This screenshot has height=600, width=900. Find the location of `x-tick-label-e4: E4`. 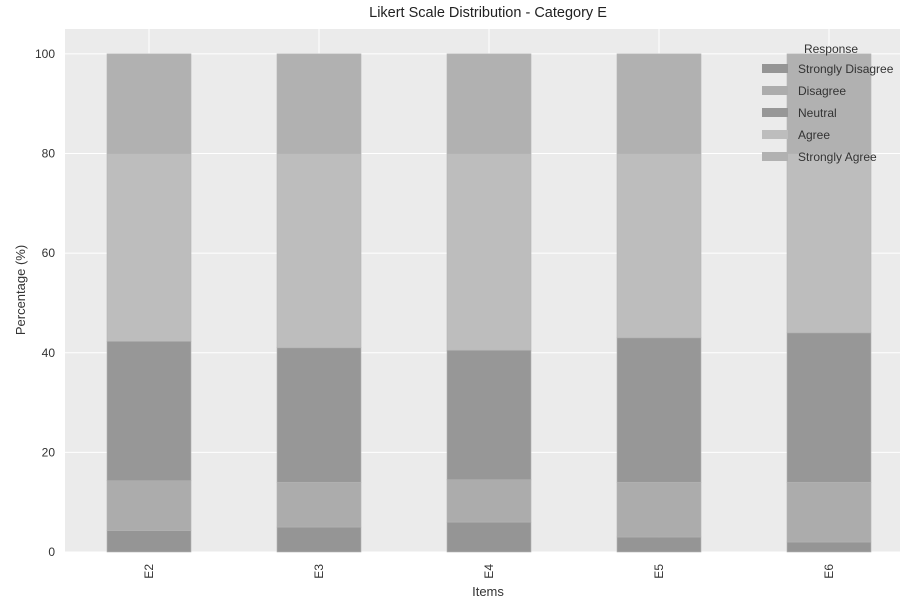

x-tick-label-e4: E4 is located at coordinates (489, 571).